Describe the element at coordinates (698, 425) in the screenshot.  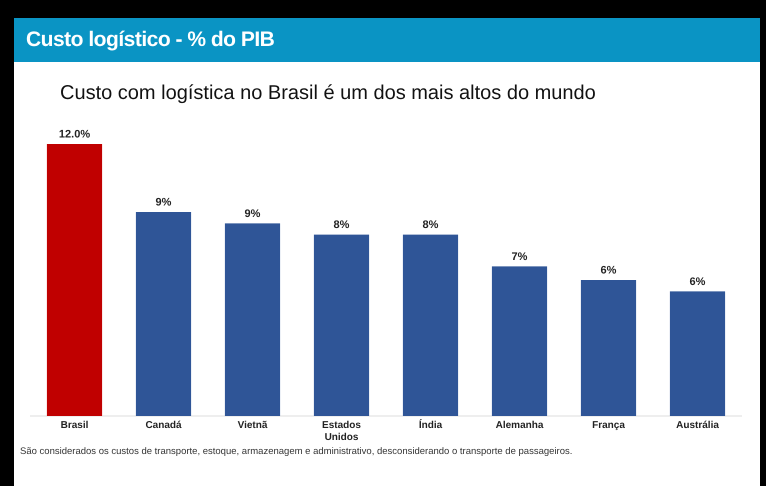
I see `x-tick-label: Austrália` at that location.